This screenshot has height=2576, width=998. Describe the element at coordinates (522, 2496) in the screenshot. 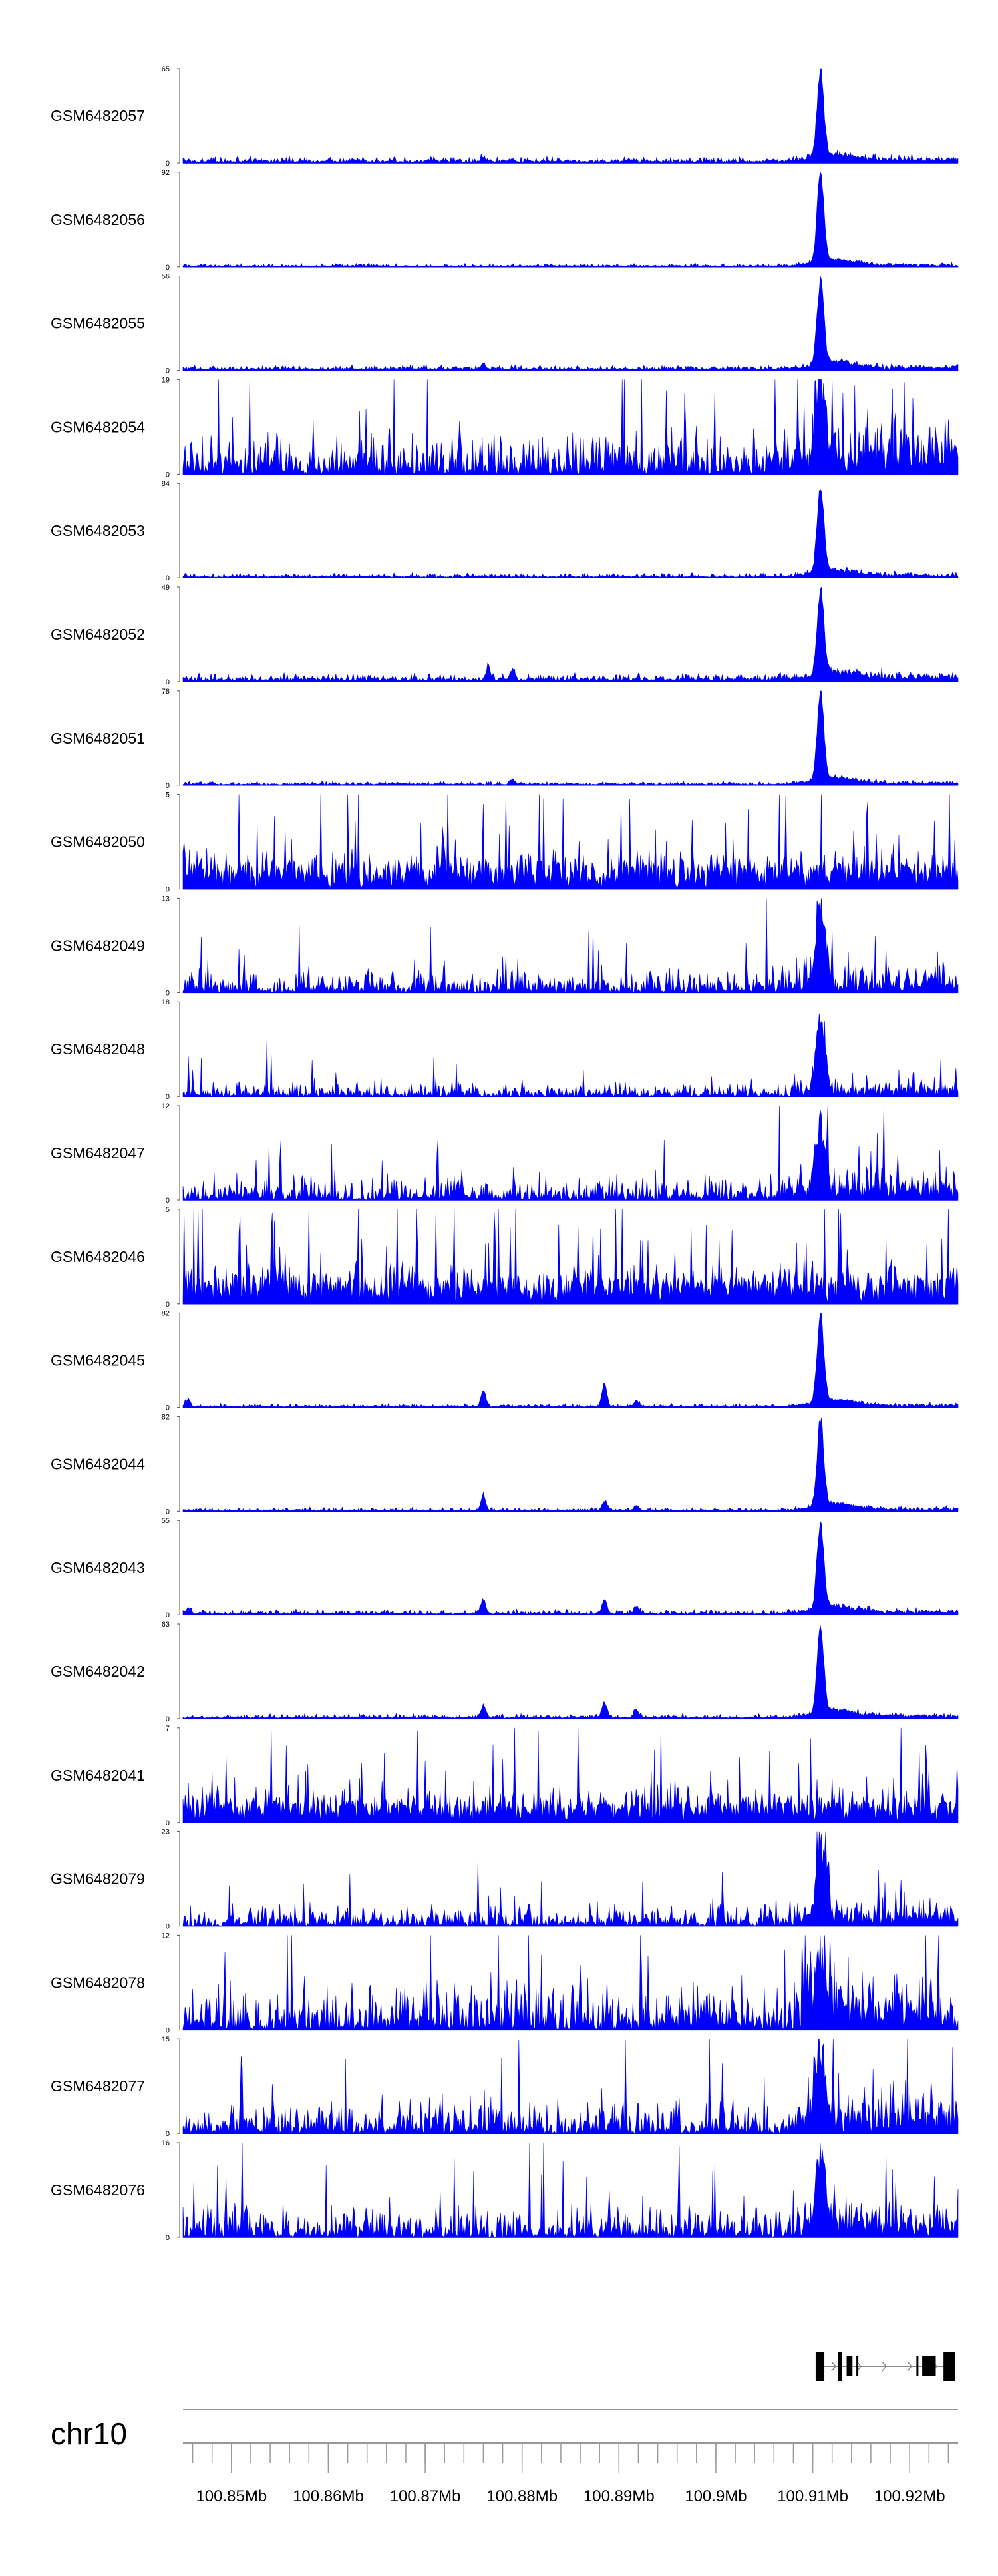

I see `x-tick-label: 100.88Mb` at that location.